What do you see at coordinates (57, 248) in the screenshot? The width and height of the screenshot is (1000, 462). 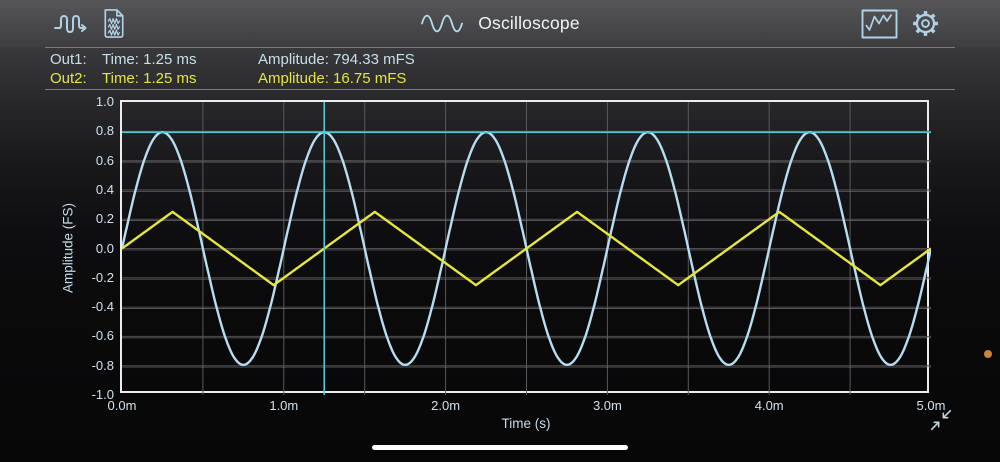 I see `y-axis-tick-labels: 1.0 0.8 0.6 0.4 0.2 0.0 -0.2 -0.4 -0.6 -0.8 -1.0` at bounding box center [57, 248].